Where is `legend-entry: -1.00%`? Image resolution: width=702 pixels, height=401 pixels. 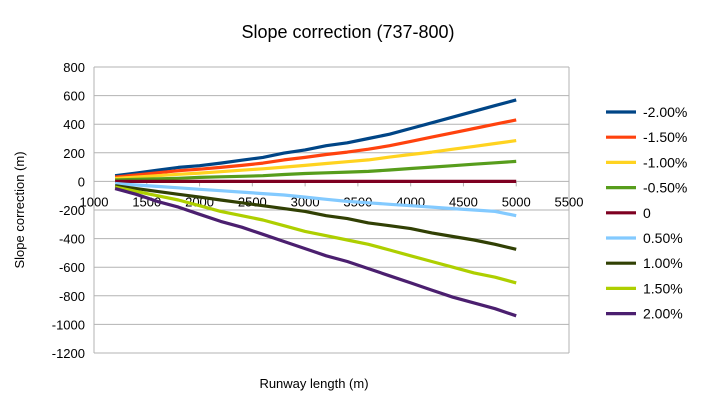
legend-entry: -1.00% is located at coordinates (665, 162).